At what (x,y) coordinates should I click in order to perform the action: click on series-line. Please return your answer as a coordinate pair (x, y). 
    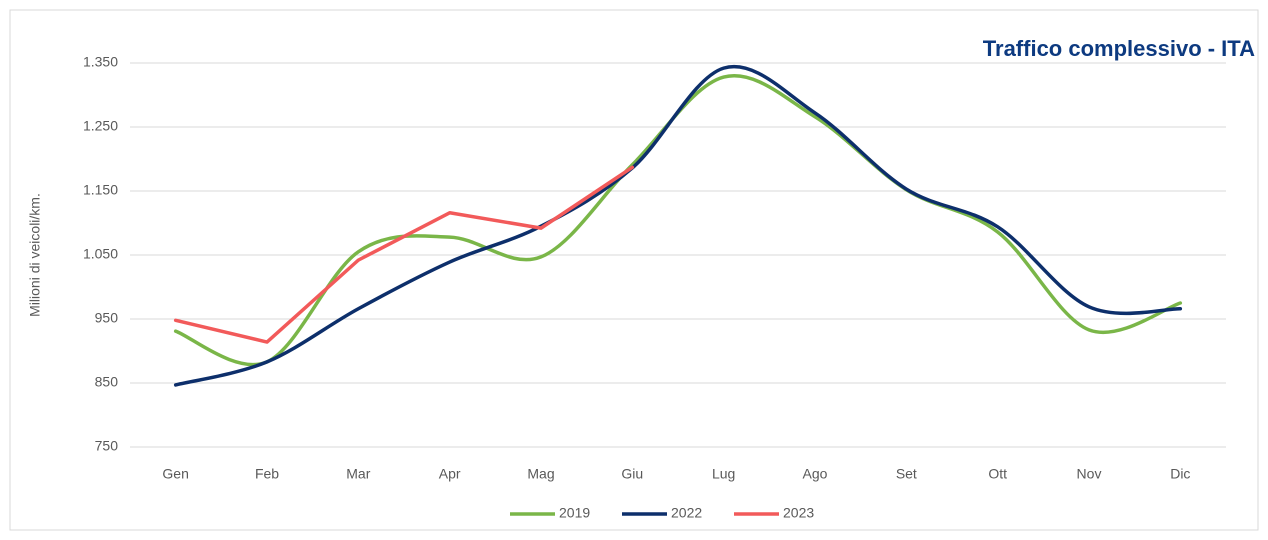
    Looking at the image, I should click on (404, 254).